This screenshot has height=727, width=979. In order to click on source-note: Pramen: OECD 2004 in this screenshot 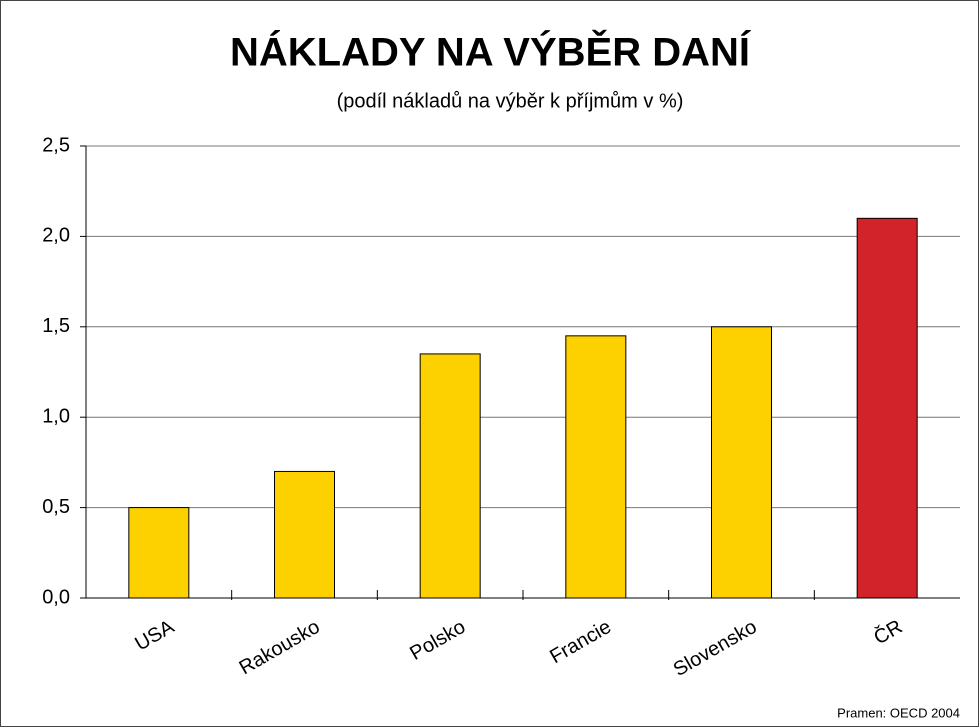, I will do `click(898, 712)`.